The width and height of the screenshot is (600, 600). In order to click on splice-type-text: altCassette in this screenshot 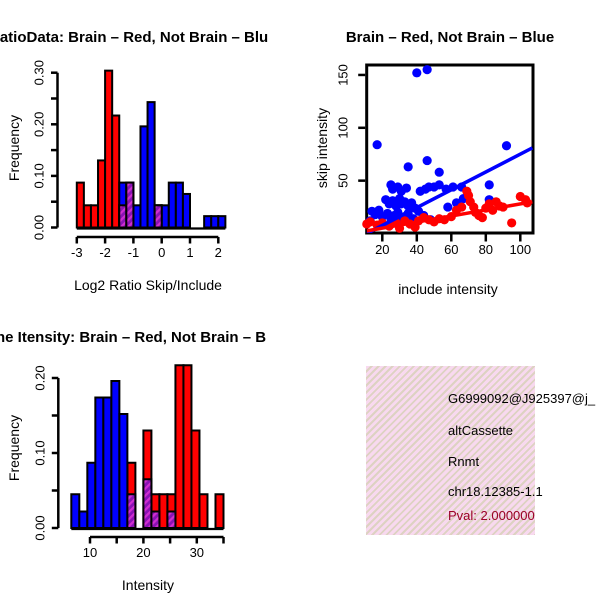, I will do `click(481, 430)`.